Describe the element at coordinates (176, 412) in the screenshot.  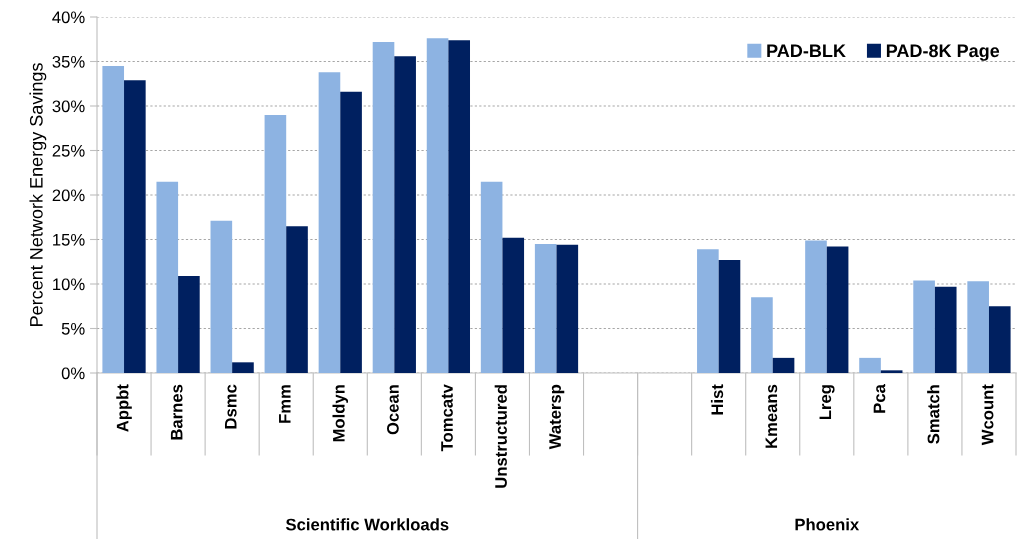
I see `x-tick-label: Barnes` at that location.